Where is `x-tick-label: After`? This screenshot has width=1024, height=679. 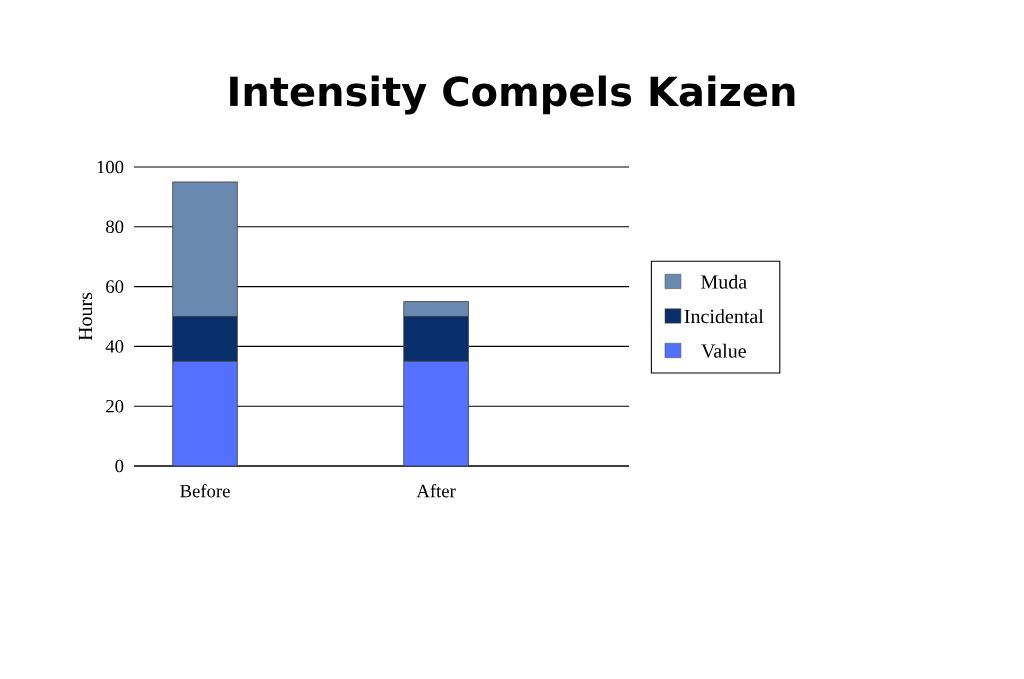 x-tick-label: After is located at coordinates (436, 491).